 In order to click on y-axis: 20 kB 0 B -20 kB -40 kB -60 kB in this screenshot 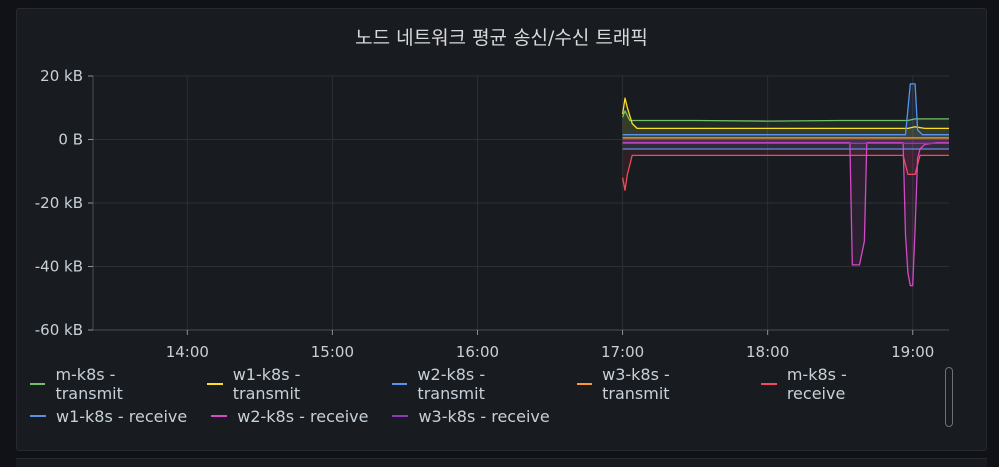, I will do `click(64, 203)`.